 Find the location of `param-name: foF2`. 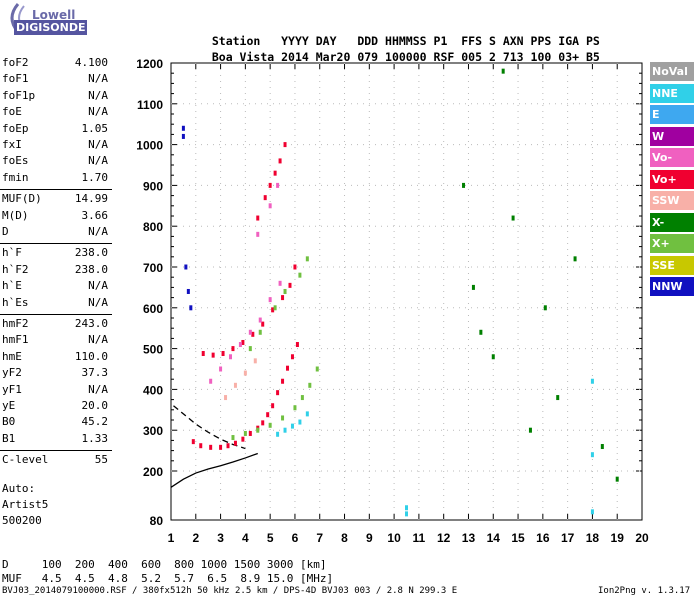

param-name: foF2 is located at coordinates (15, 62).